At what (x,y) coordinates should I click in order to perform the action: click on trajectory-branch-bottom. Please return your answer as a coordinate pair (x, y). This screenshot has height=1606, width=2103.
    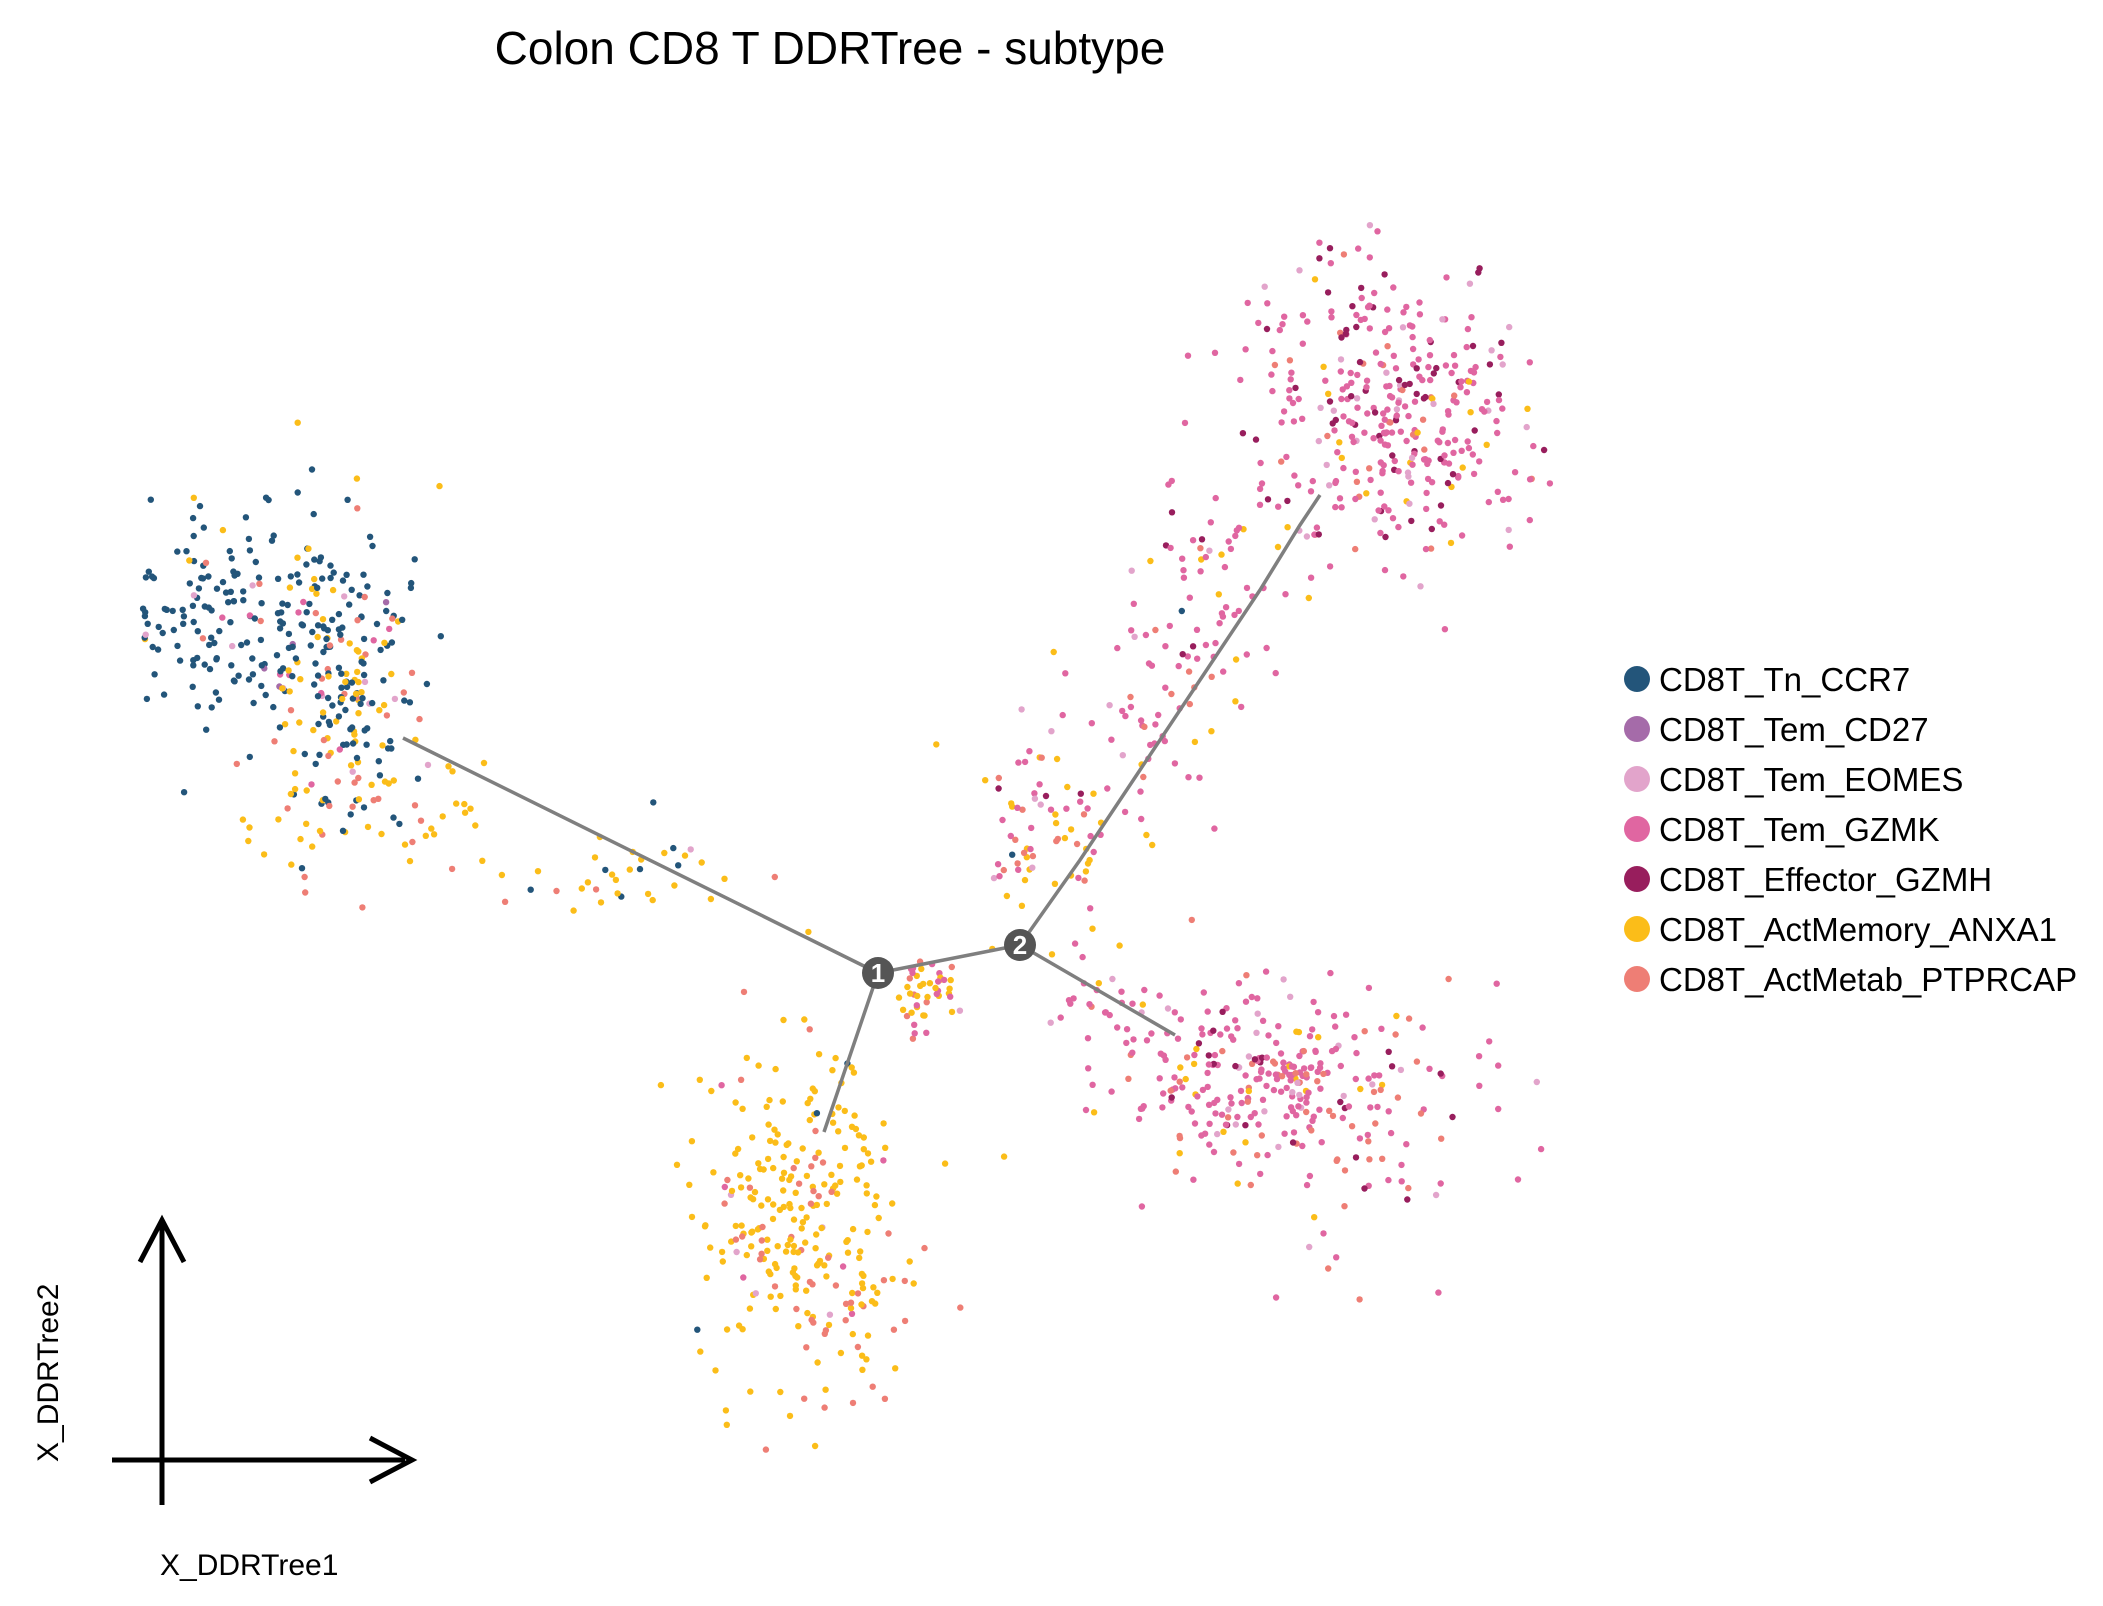
    Looking at the image, I should click on (851, 1052).